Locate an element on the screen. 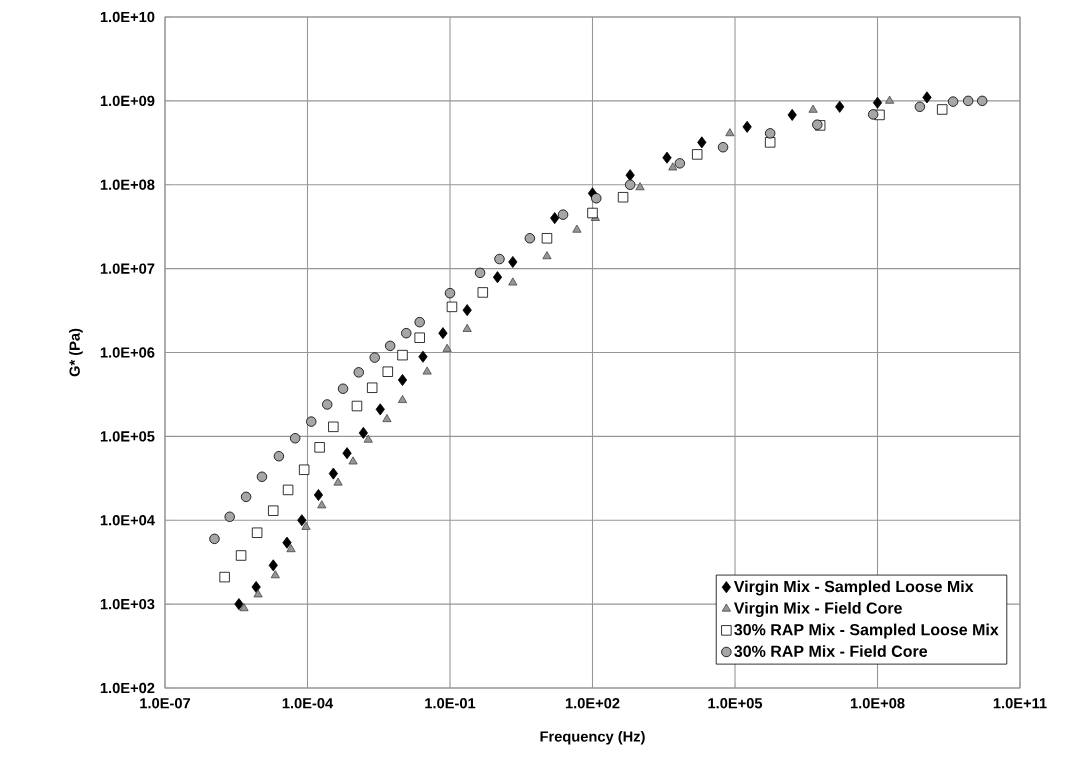 This screenshot has width=1070, height=778. x-tick-label: 1.0E-01 is located at coordinates (450, 703).